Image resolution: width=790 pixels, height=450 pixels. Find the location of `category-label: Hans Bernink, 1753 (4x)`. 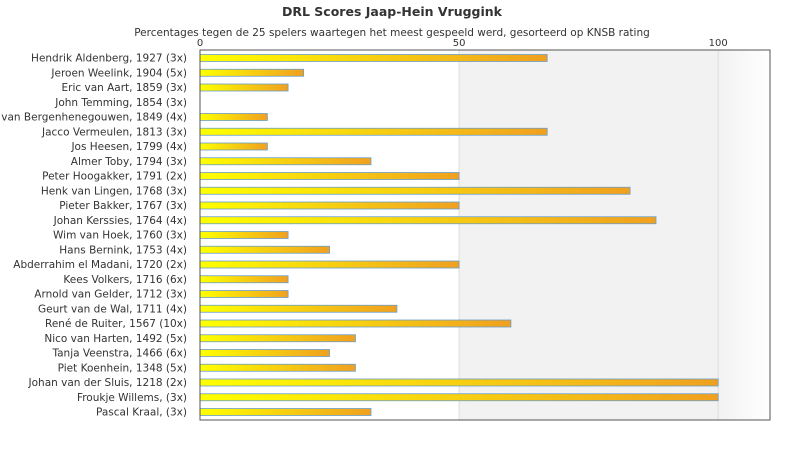

category-label: Hans Bernink, 1753 (4x) is located at coordinates (123, 250).